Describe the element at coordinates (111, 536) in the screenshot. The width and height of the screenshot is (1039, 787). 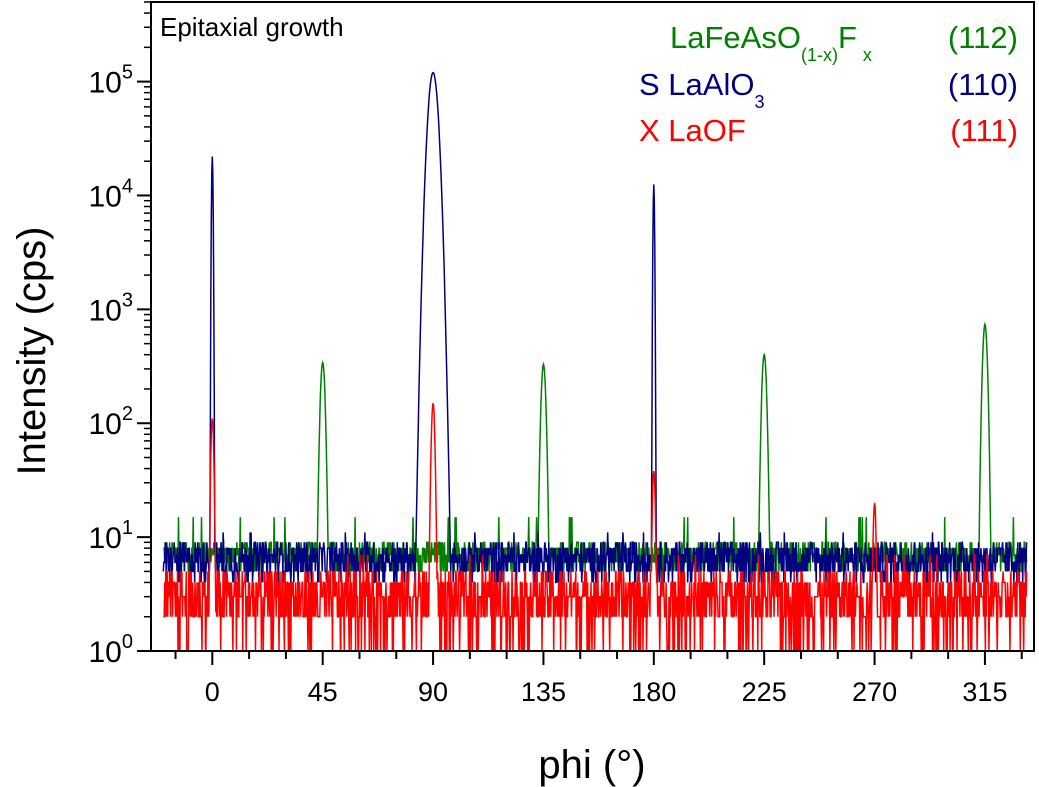
I see `y-tick-label: 10¹` at that location.